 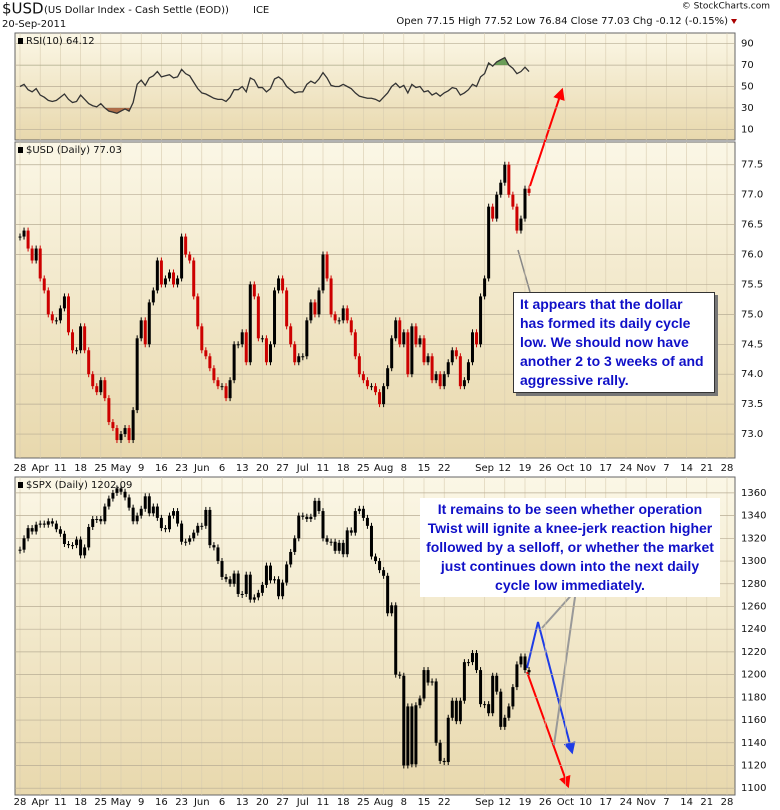 What do you see at coordinates (242, 468) in the screenshot?
I see `x-tick-label: 13` at bounding box center [242, 468].